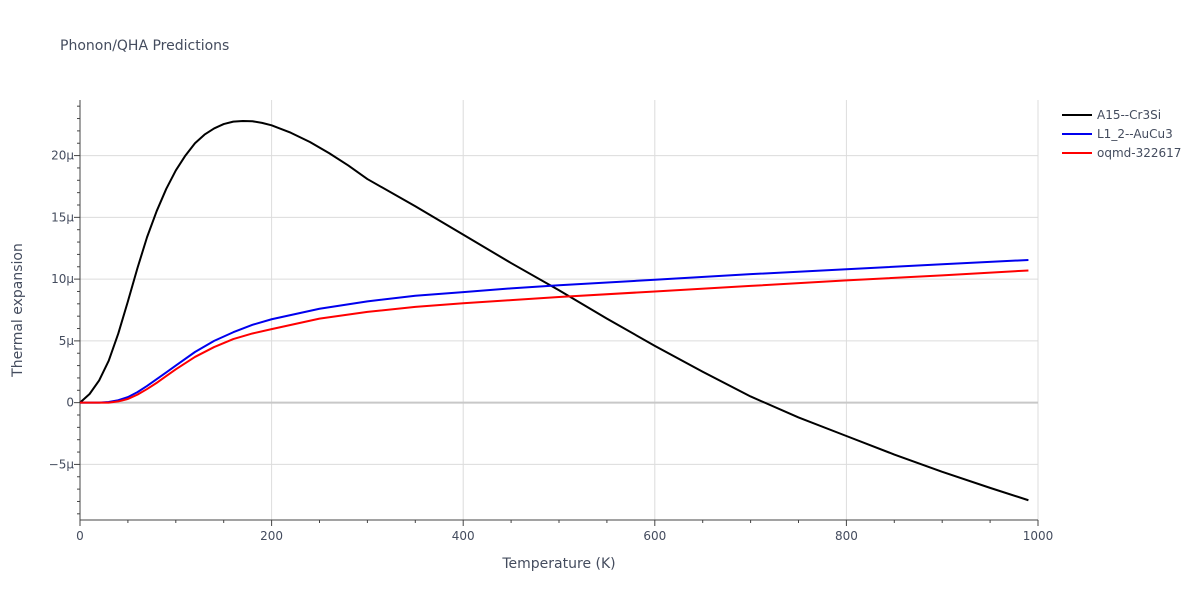 This screenshot has width=1200, height=600. I want to click on y-tick-label: 10μ, so click(62, 279).